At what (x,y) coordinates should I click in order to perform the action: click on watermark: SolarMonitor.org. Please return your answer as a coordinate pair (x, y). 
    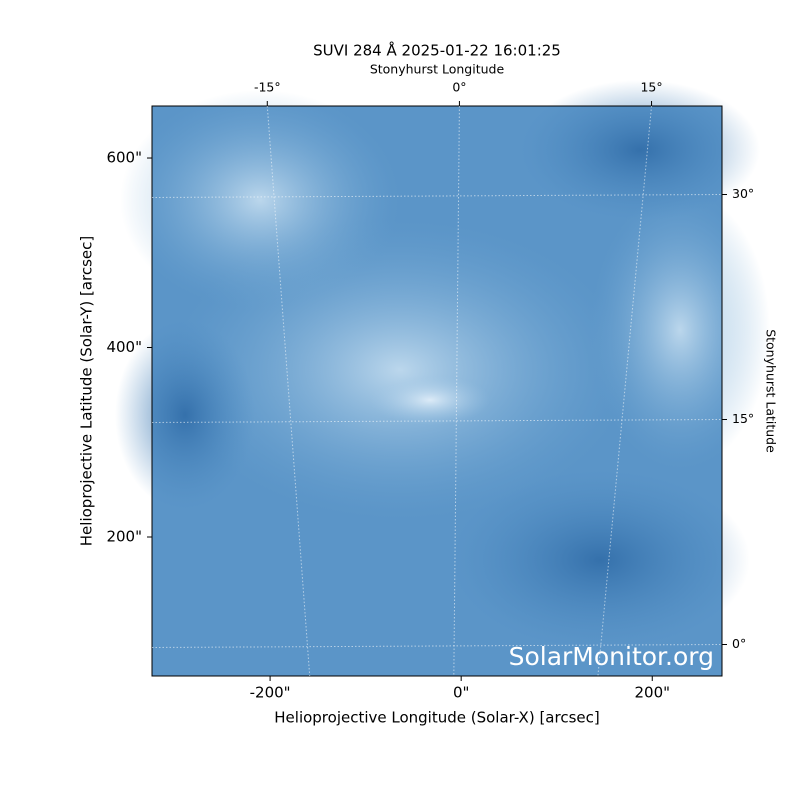
    Looking at the image, I should click on (611, 656).